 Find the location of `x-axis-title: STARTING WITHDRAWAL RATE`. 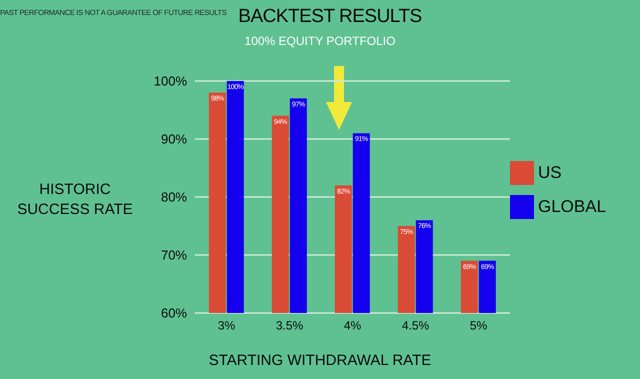

x-axis-title: STARTING WITHDRAWAL RATE is located at coordinates (320, 360).